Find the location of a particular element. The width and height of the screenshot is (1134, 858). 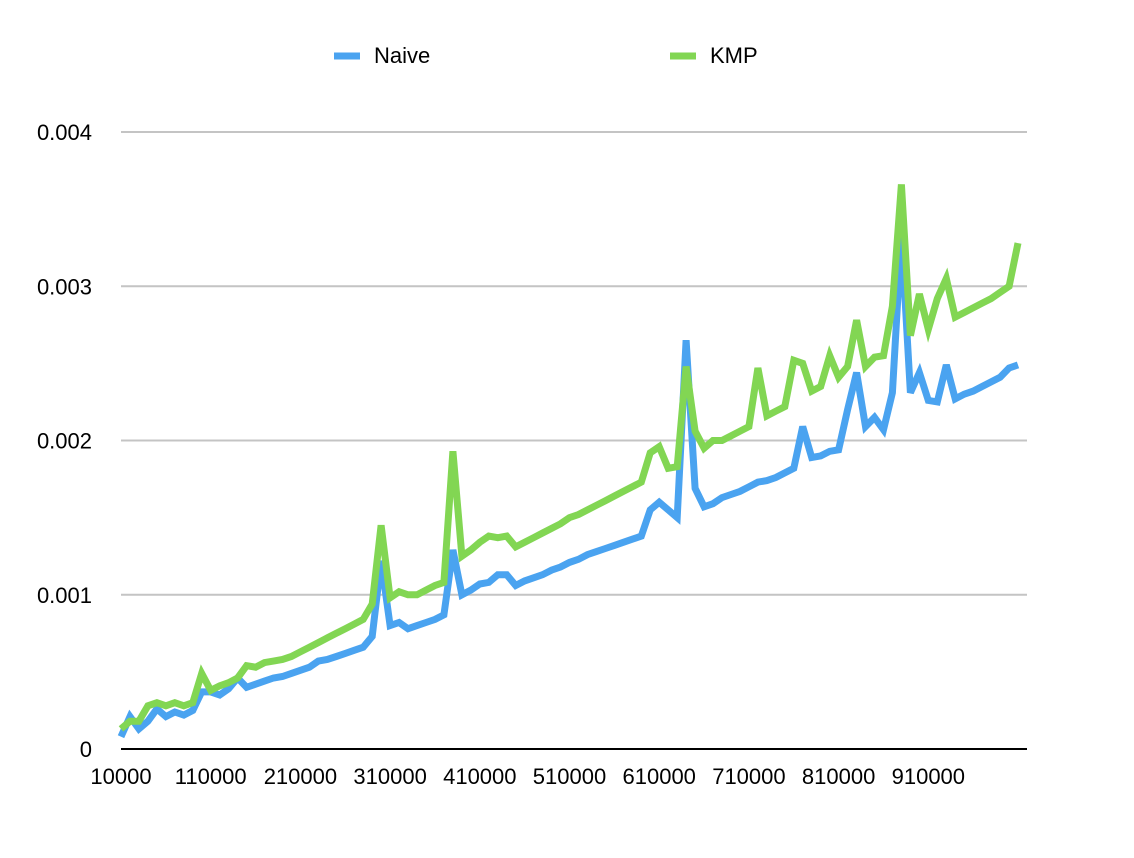

x-tick-label: 110000 is located at coordinates (211, 776).